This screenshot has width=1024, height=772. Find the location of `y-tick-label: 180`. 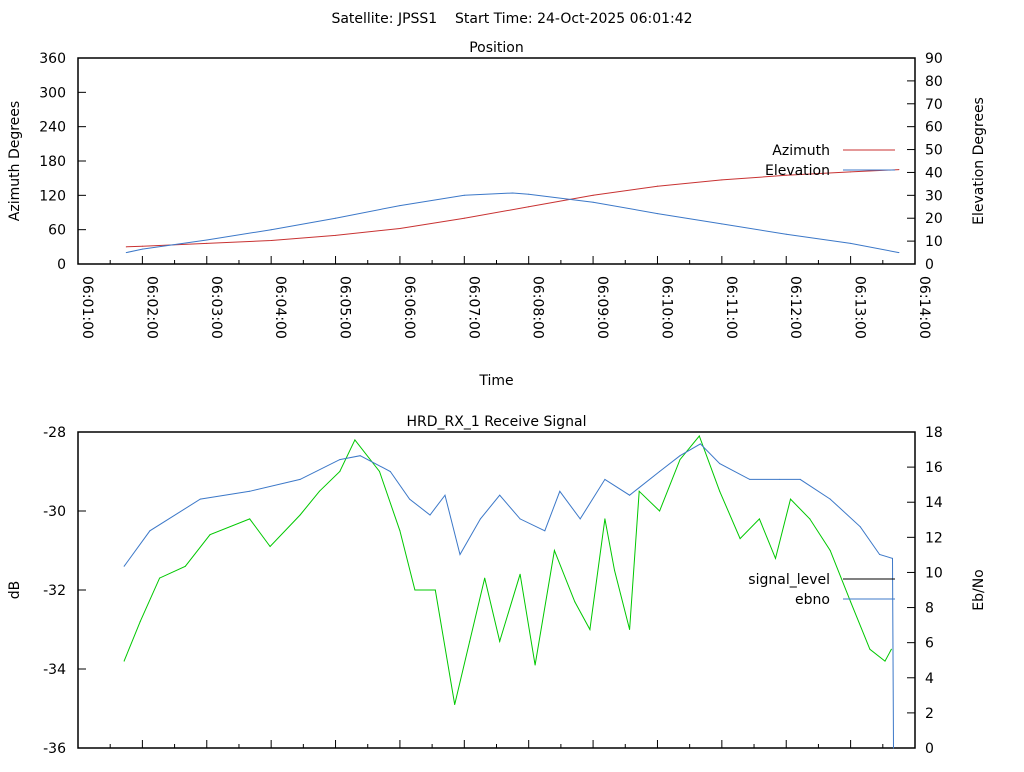

y-tick-label: 180 is located at coordinates (52, 162).